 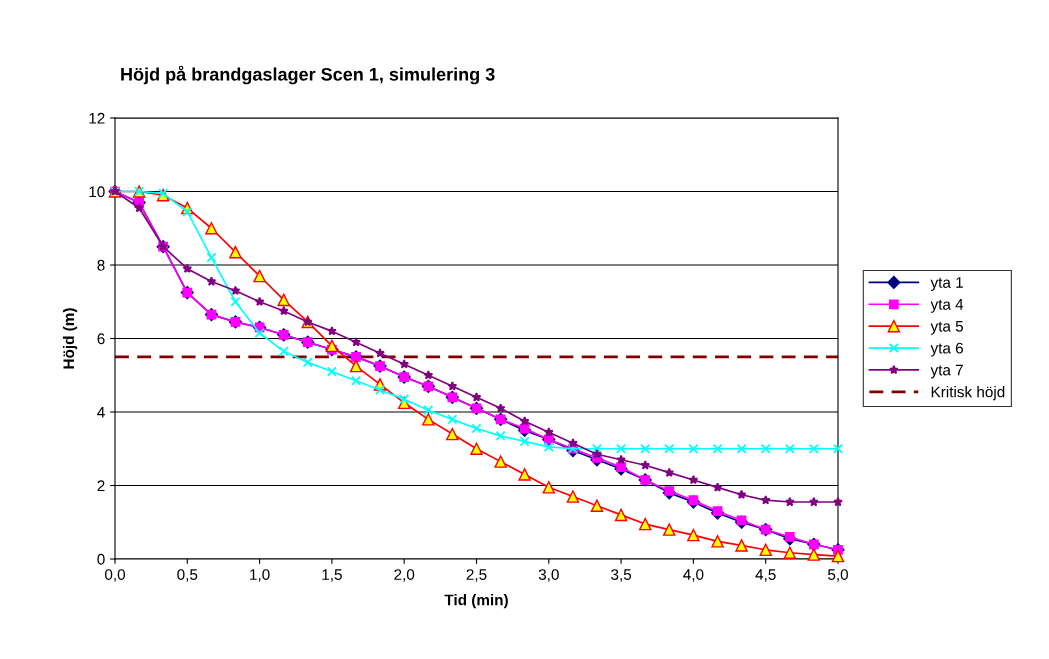 I want to click on x-tick-label: 3,5, so click(x=621, y=575).